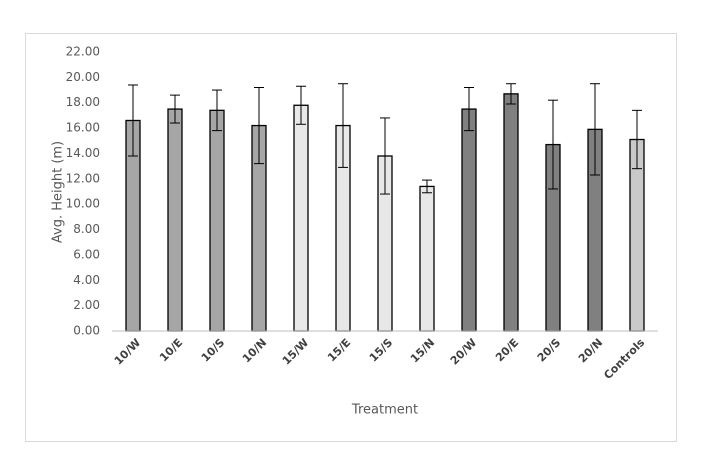 This screenshot has width=715, height=454. I want to click on y-tick-label: 16.00, so click(83, 128).